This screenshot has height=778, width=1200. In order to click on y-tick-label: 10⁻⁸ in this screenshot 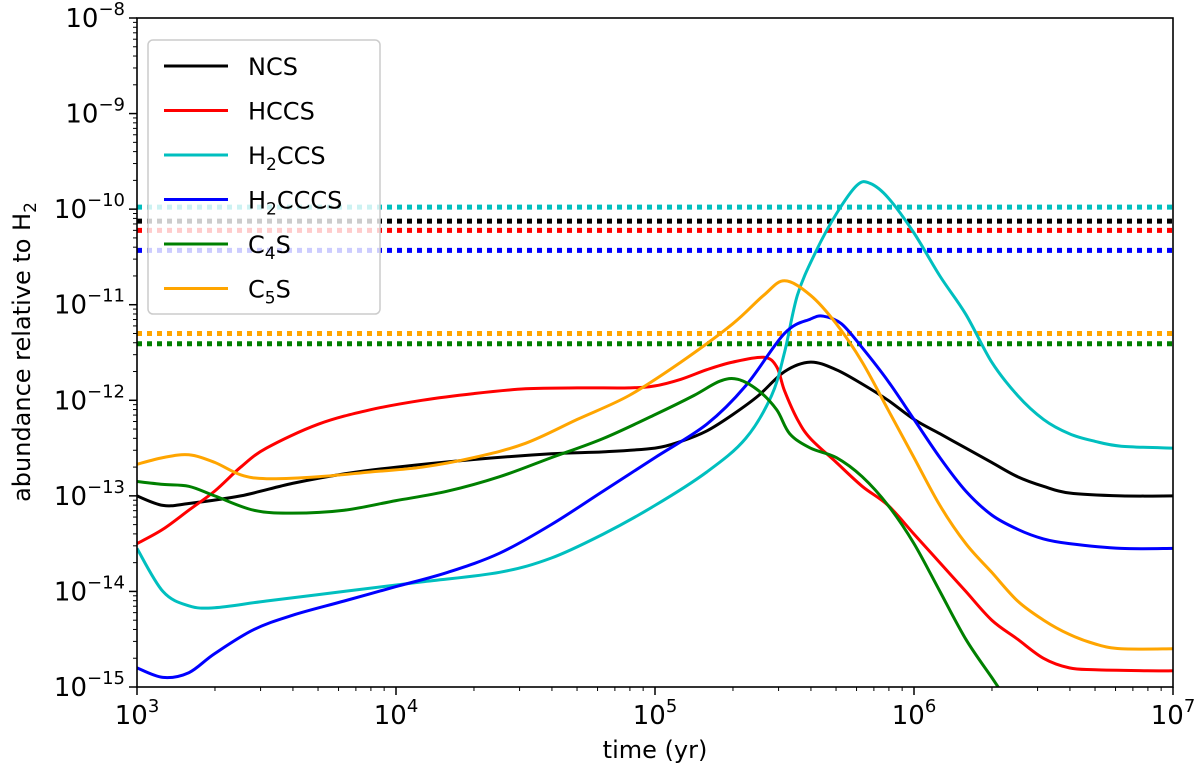, I will do `click(95, 17)`.